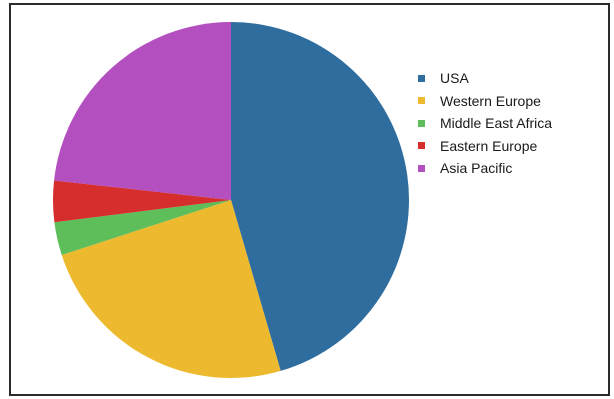 This screenshot has height=399, width=614. I want to click on legend-item-eastern-europe: Eastern Europe, so click(485, 146).